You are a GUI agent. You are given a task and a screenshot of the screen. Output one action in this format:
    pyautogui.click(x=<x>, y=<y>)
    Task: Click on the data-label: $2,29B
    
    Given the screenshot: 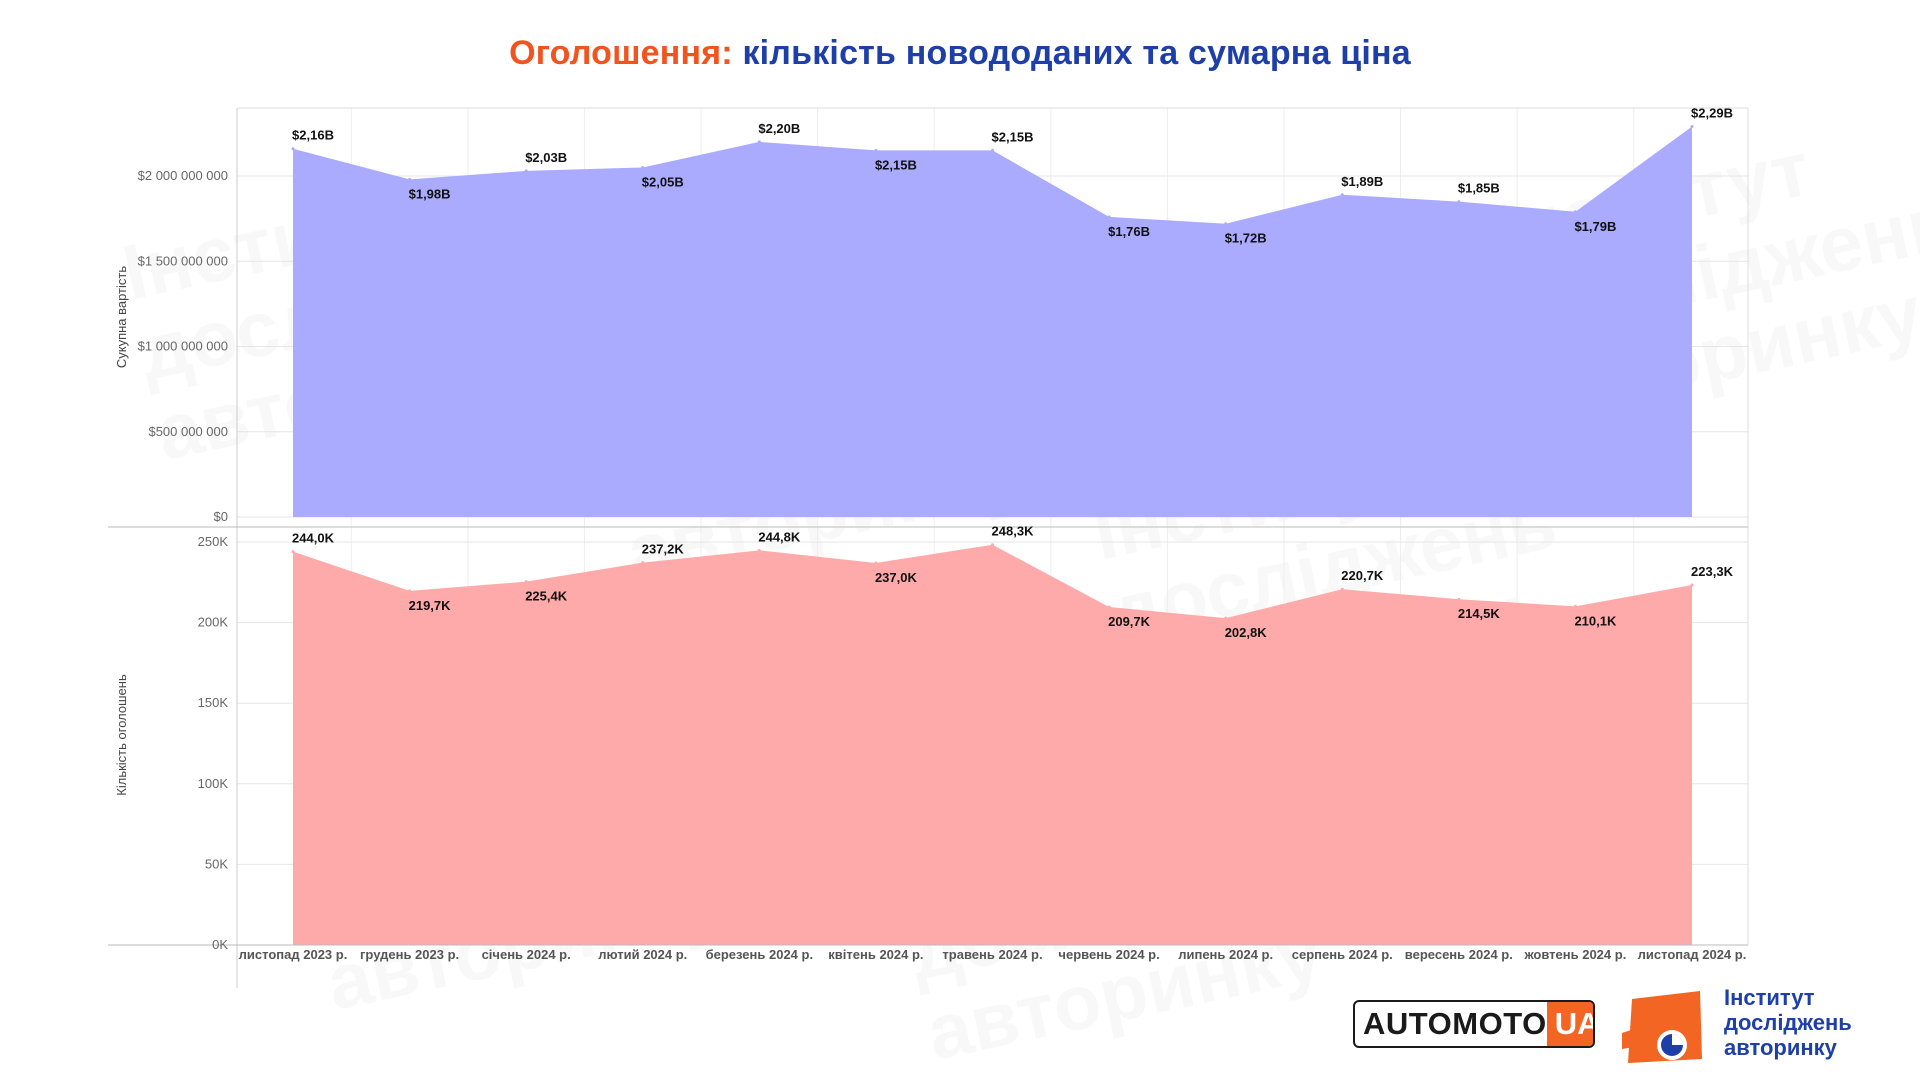 What is the action you would take?
    pyautogui.click(x=1712, y=113)
    